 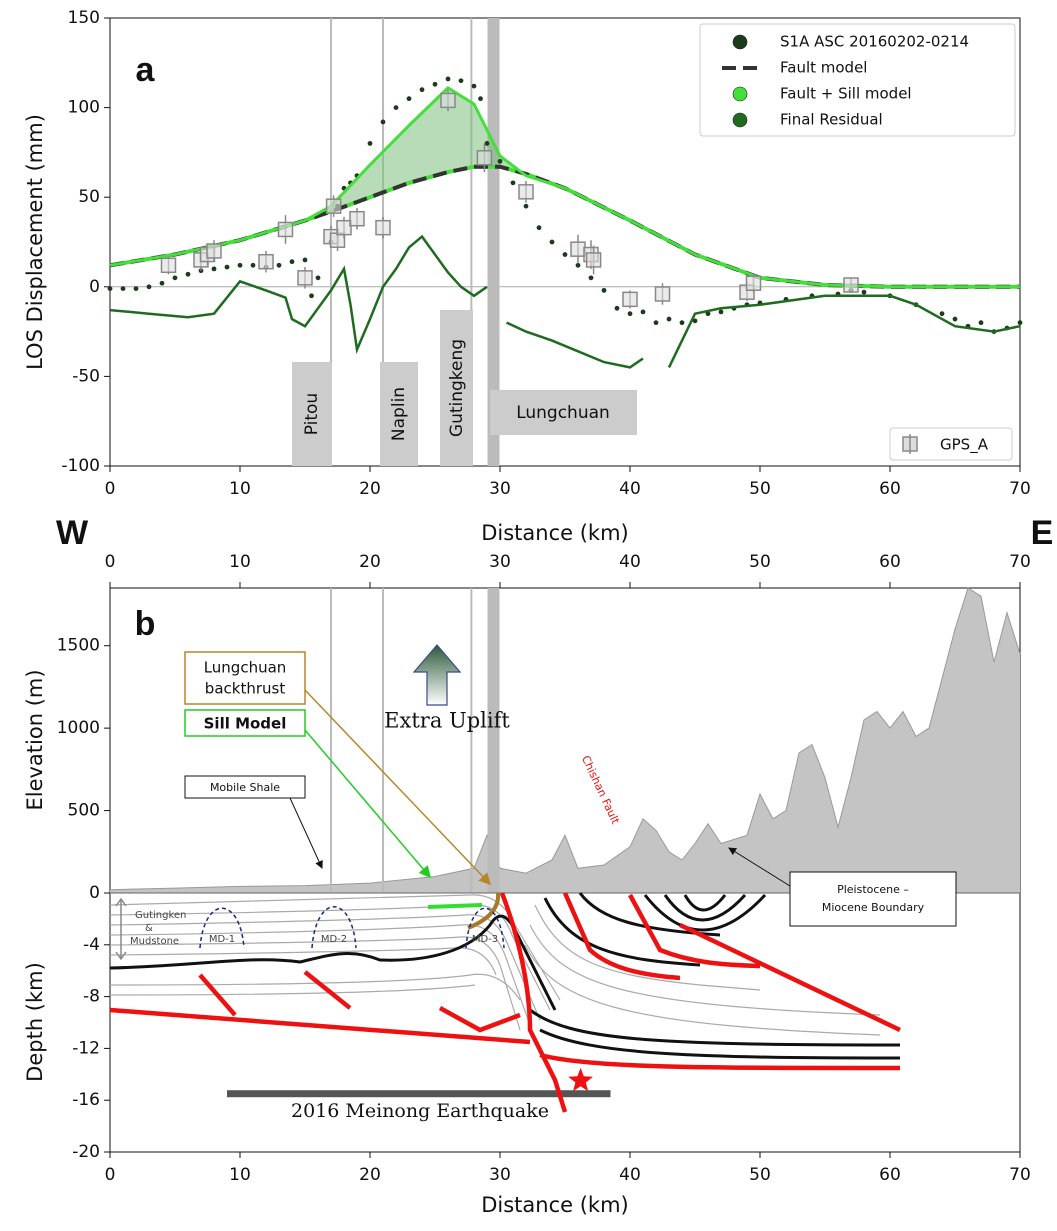 What do you see at coordinates (91, 997) in the screenshot?
I see `y-tick-label: -8` at bounding box center [91, 997].